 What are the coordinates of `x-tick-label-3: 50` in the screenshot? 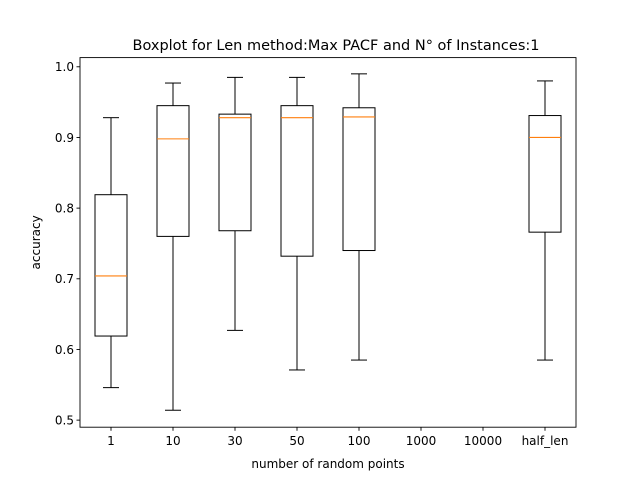 It's located at (296, 441).